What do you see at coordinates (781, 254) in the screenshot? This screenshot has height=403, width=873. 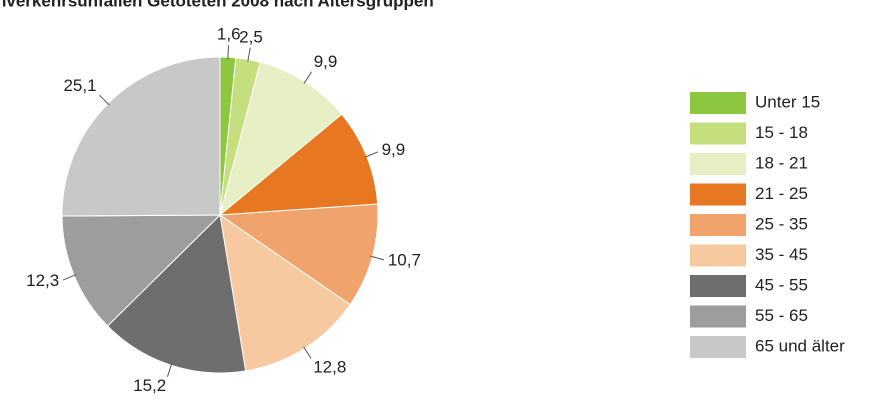 I see `legend-label: 35 - 45` at bounding box center [781, 254].